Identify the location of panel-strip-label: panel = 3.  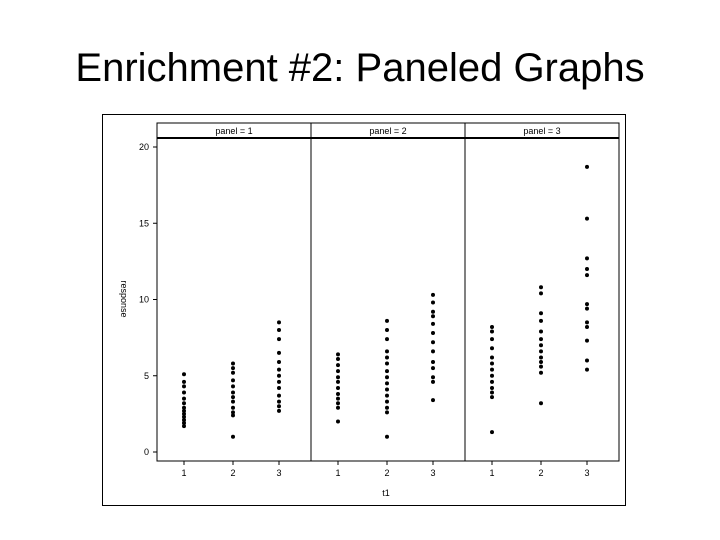
(541, 131).